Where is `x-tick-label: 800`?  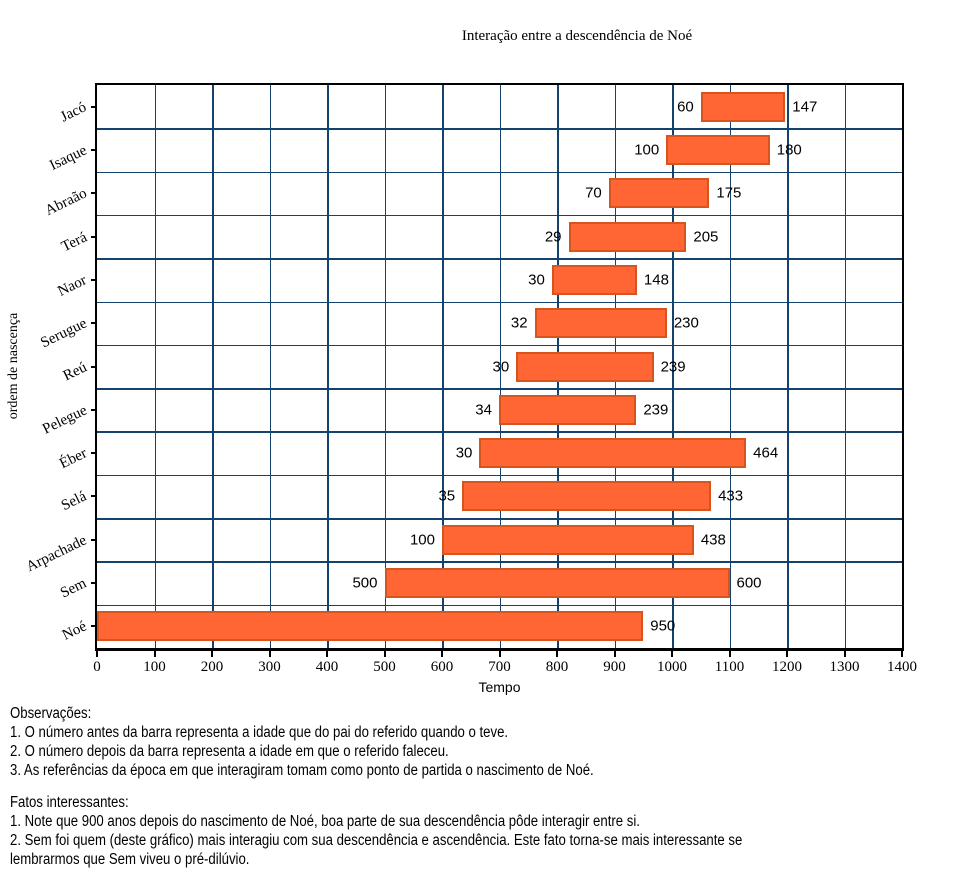
x-tick-label: 800 is located at coordinates (557, 667).